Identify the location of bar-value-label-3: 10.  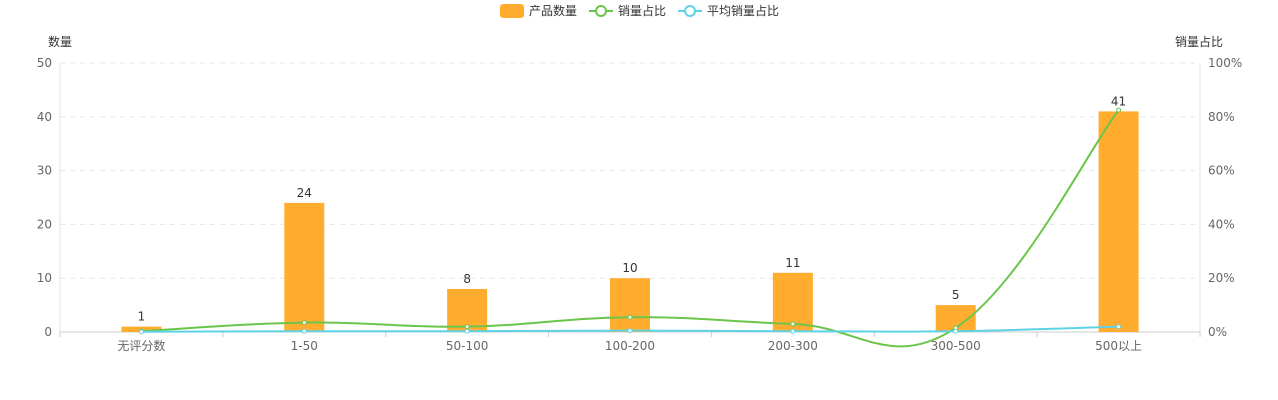
(629, 268).